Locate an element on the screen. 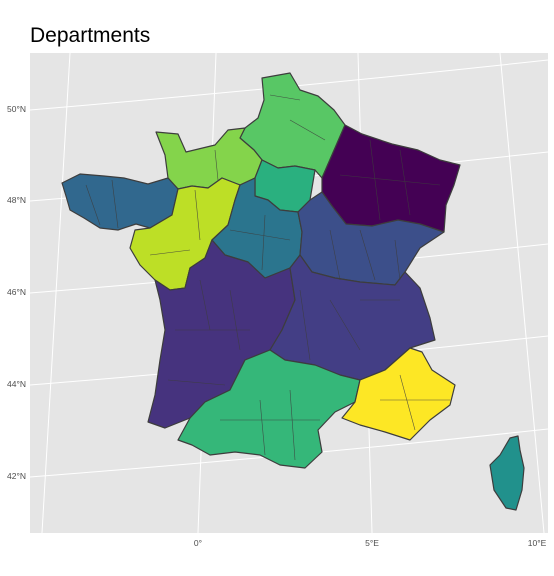  x-tick-label: 5°E is located at coordinates (372, 543).